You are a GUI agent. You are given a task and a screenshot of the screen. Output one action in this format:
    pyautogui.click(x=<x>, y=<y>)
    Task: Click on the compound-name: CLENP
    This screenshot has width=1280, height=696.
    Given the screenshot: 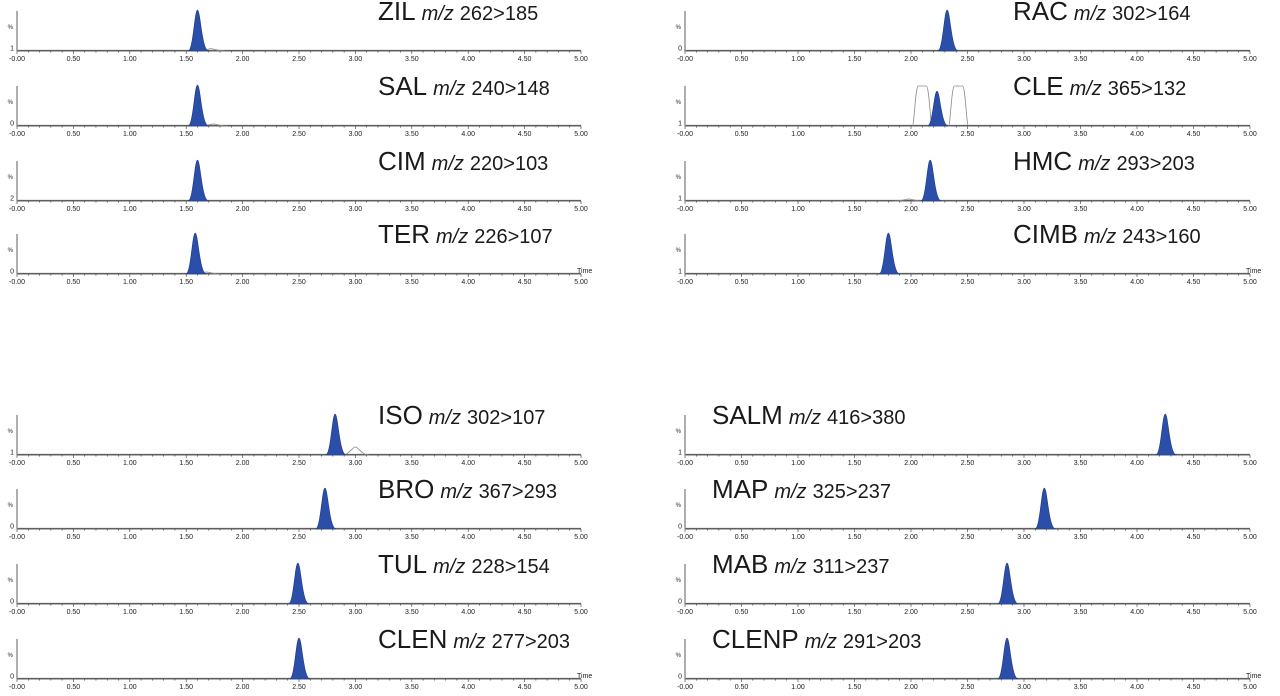 What is the action you would take?
    pyautogui.click(x=755, y=639)
    